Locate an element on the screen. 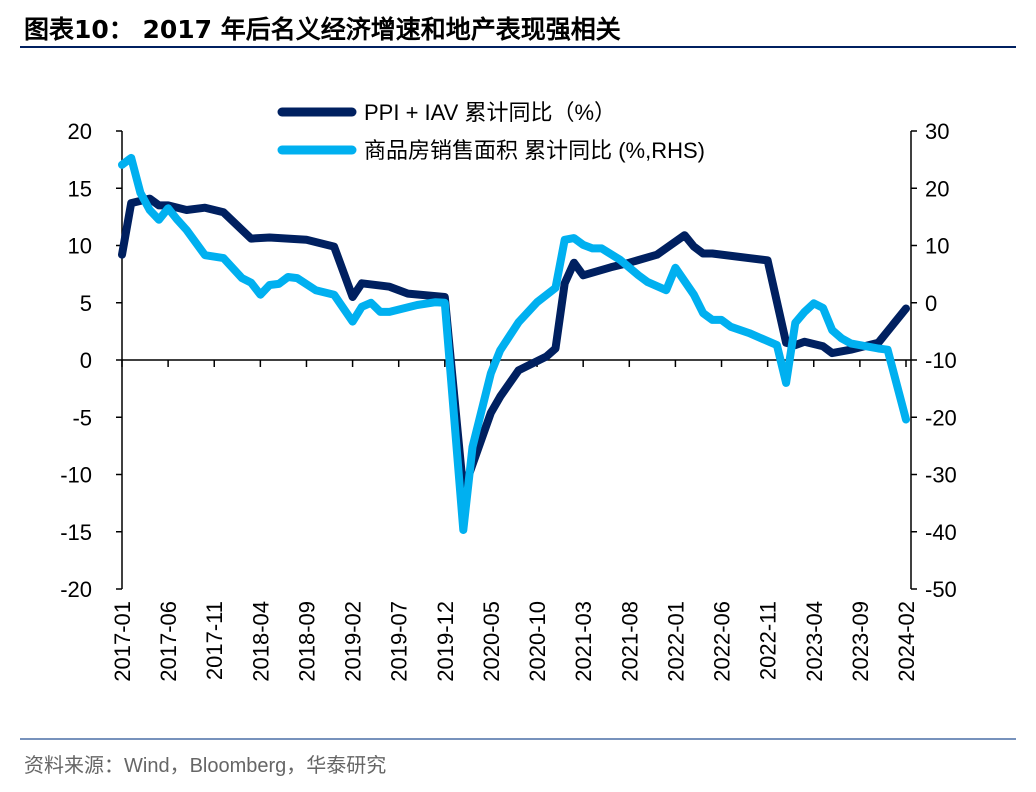  x-tick-label: 2022-01 is located at coordinates (675, 641).